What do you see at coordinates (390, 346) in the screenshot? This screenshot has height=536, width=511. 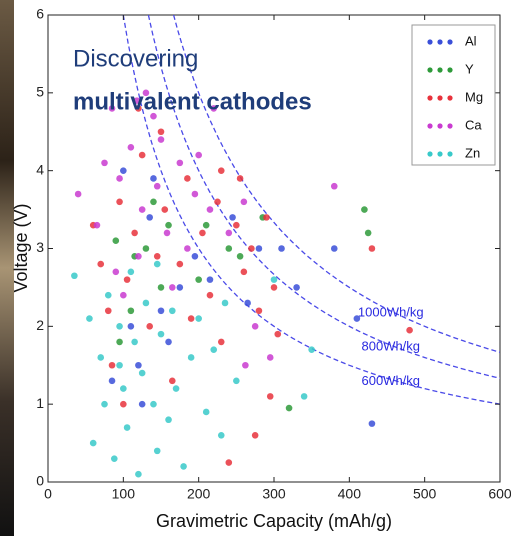 I see `curve-label: 800Wh/kg` at bounding box center [390, 346].